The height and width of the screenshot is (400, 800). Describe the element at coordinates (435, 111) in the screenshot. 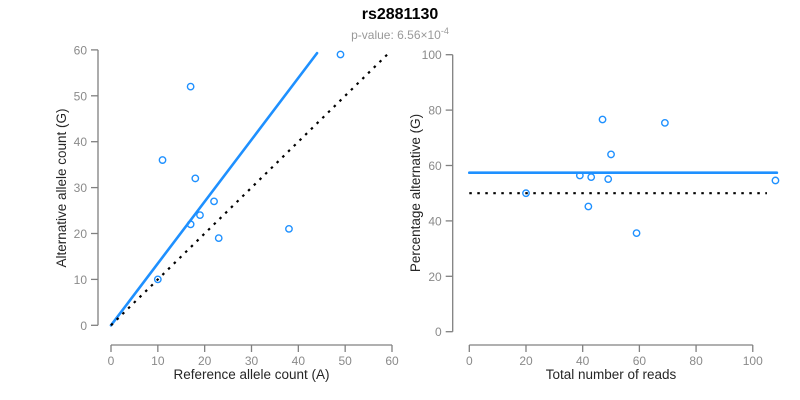

I see `y-tick-label: 80` at that location.